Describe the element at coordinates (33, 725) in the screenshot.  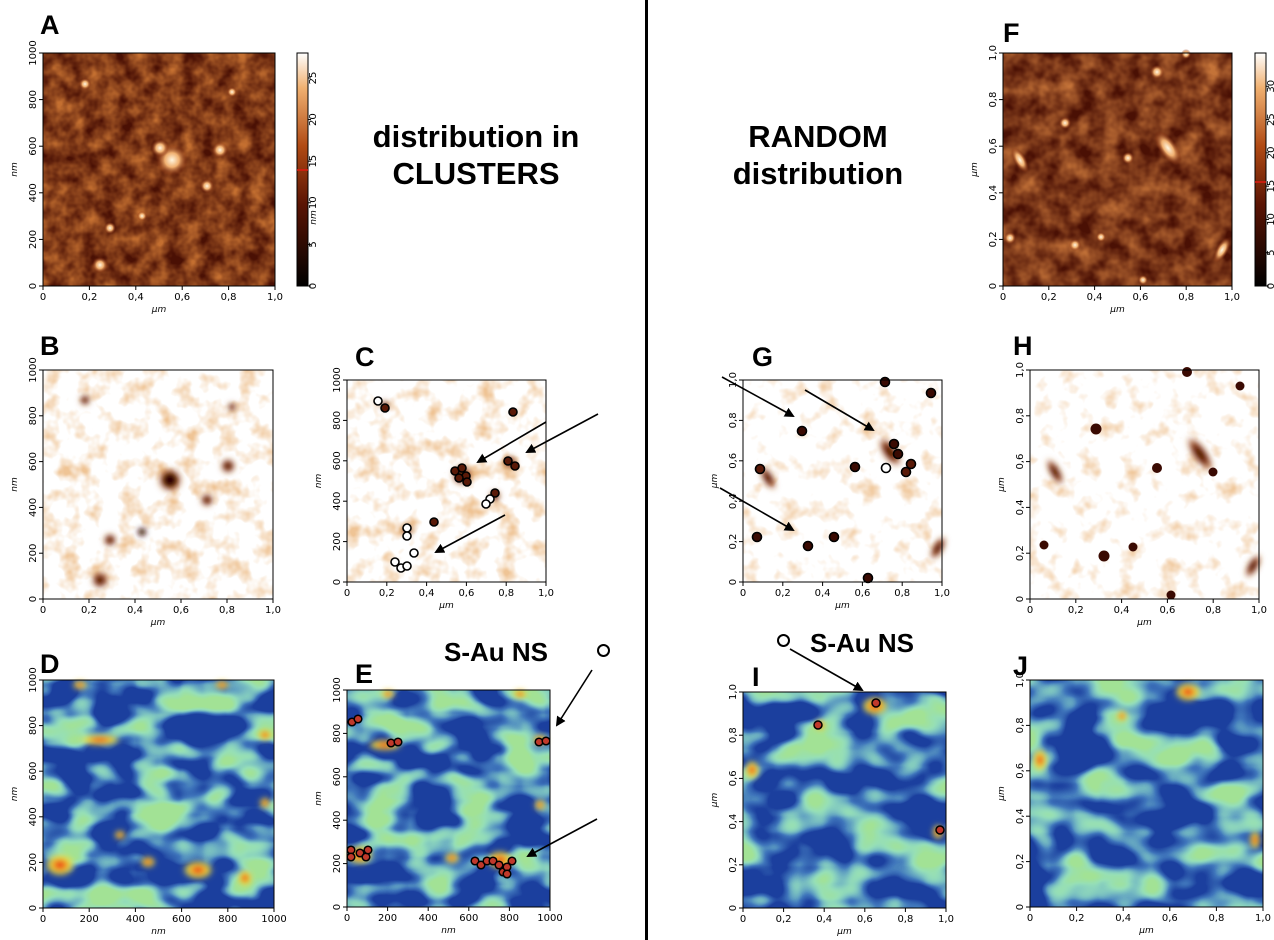
I see `panel-d-ytick-label: 800` at that location.